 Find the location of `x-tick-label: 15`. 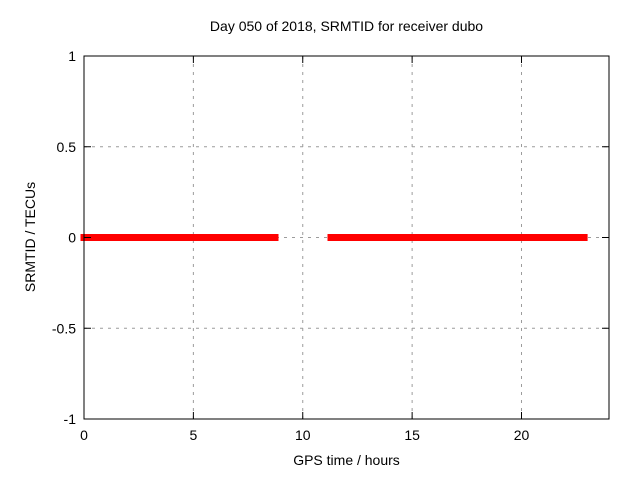

x-tick-label: 15 is located at coordinates (412, 435).